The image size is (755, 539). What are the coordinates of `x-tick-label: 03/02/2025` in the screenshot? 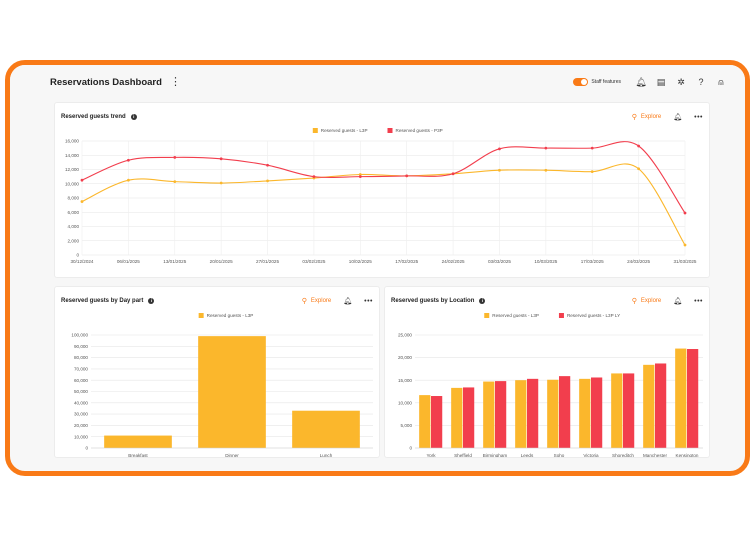 It's located at (313, 261).